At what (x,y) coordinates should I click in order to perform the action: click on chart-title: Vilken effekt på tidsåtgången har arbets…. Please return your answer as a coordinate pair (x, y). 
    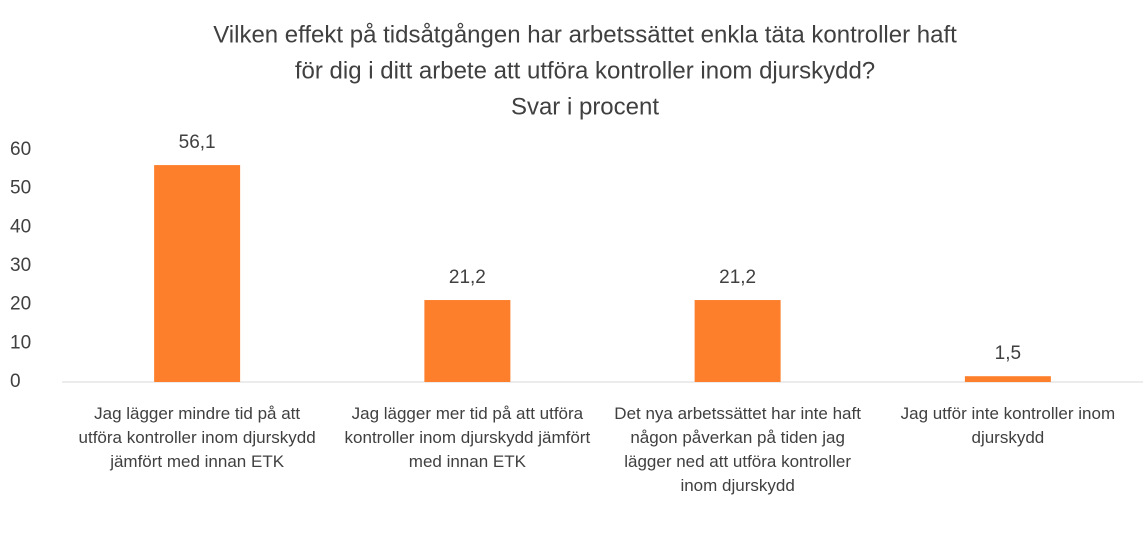
    Looking at the image, I should click on (585, 34).